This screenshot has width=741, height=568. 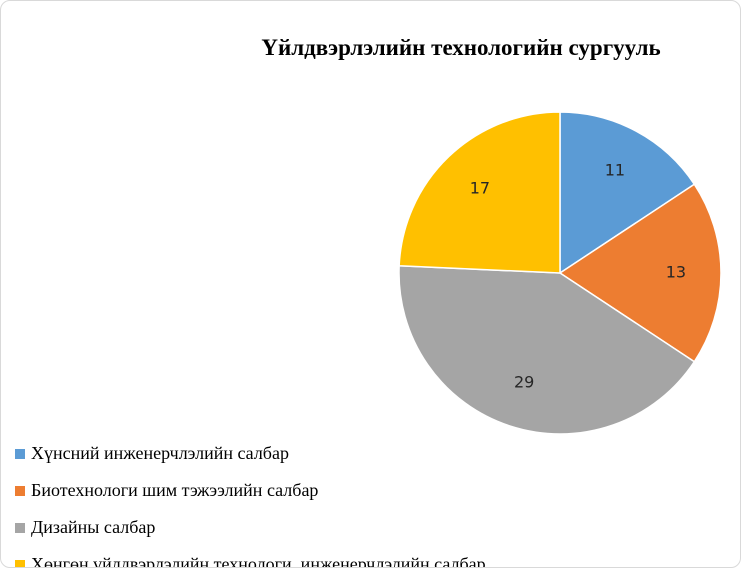 What do you see at coordinates (93, 527) in the screenshot?
I see `legend-label-3: Дизайны салбар` at bounding box center [93, 527].